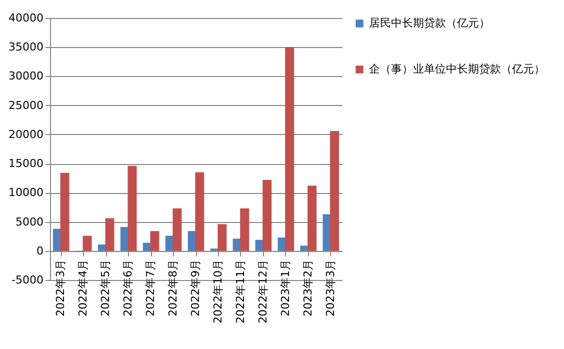 The width and height of the screenshot is (564, 349). Describe the element at coordinates (217, 291) in the screenshot. I see `x-tick-label: 2022年10月` at that location.